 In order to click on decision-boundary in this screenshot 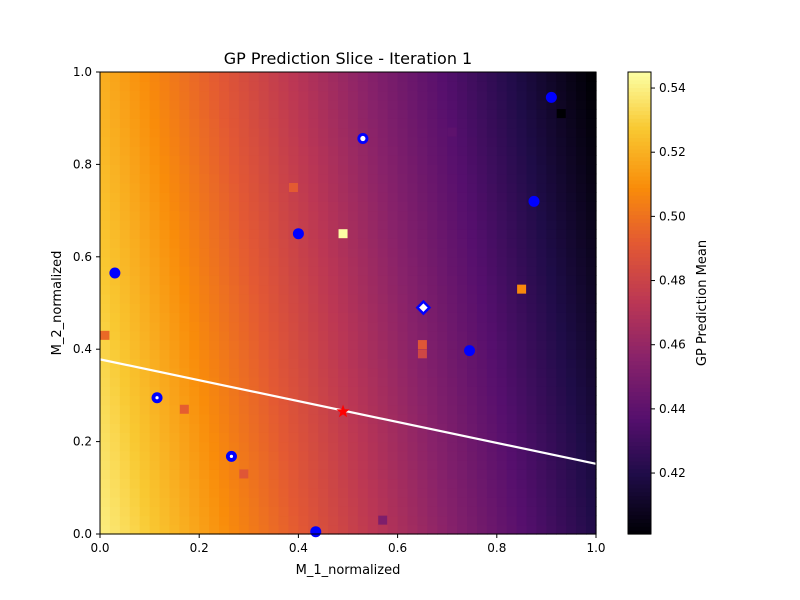, I will do `click(348, 411)`.